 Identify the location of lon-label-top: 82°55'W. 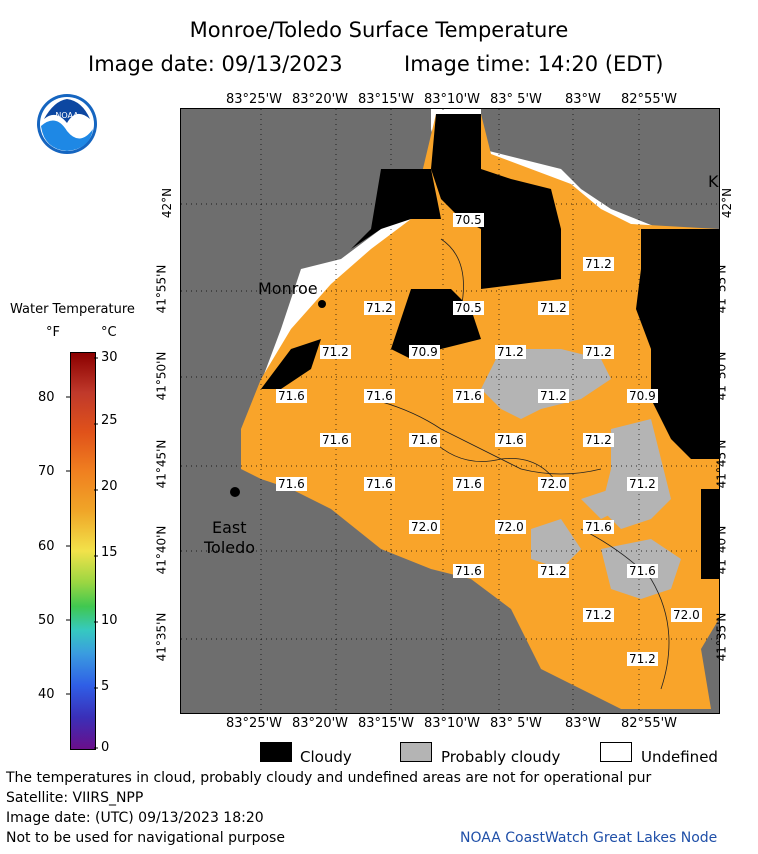
(649, 99).